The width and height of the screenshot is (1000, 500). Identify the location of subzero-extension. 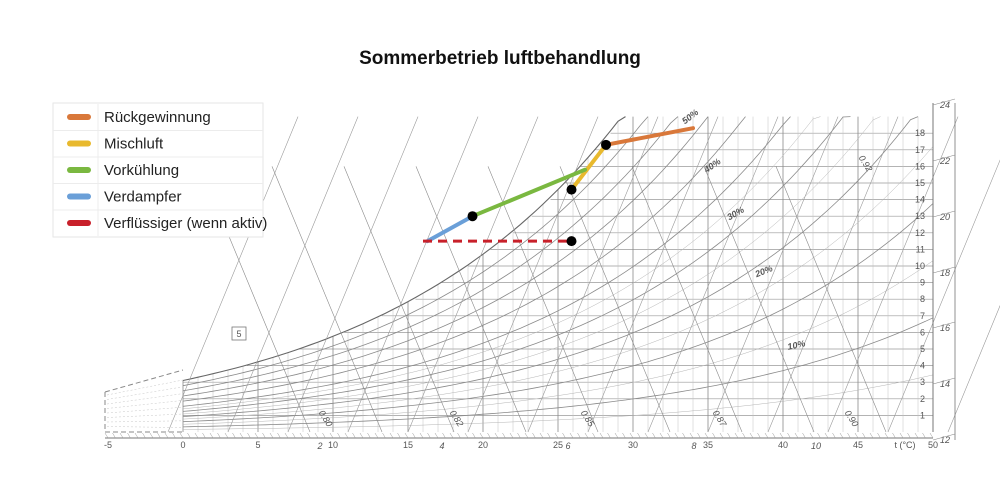
(144, 401).